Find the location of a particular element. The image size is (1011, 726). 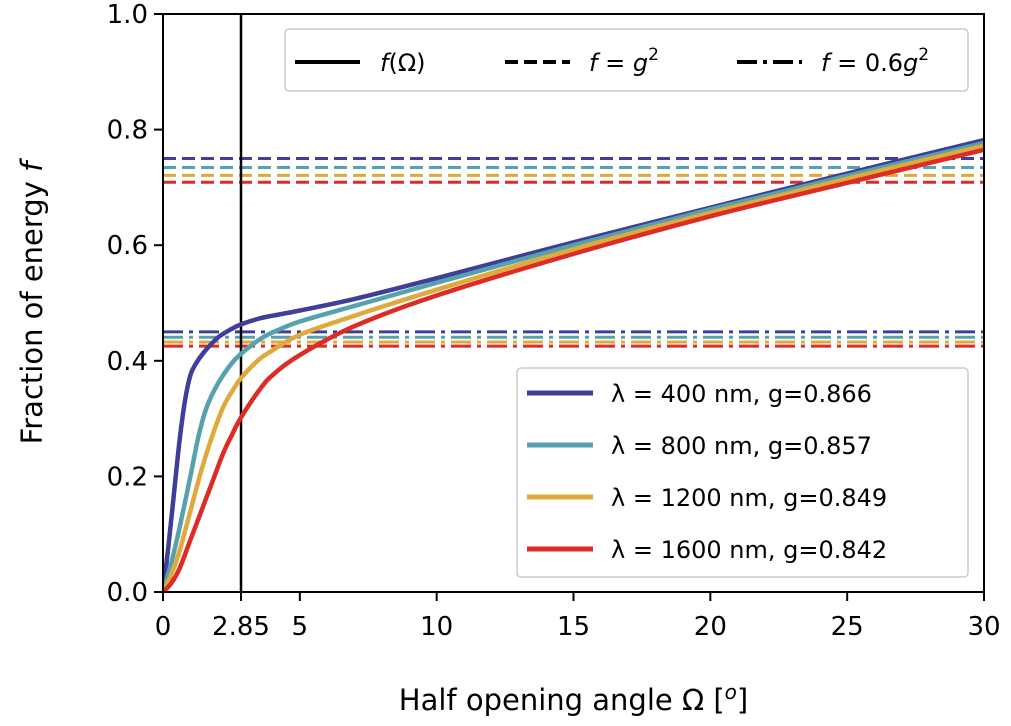

x-tick-label: 25 is located at coordinates (847, 627).